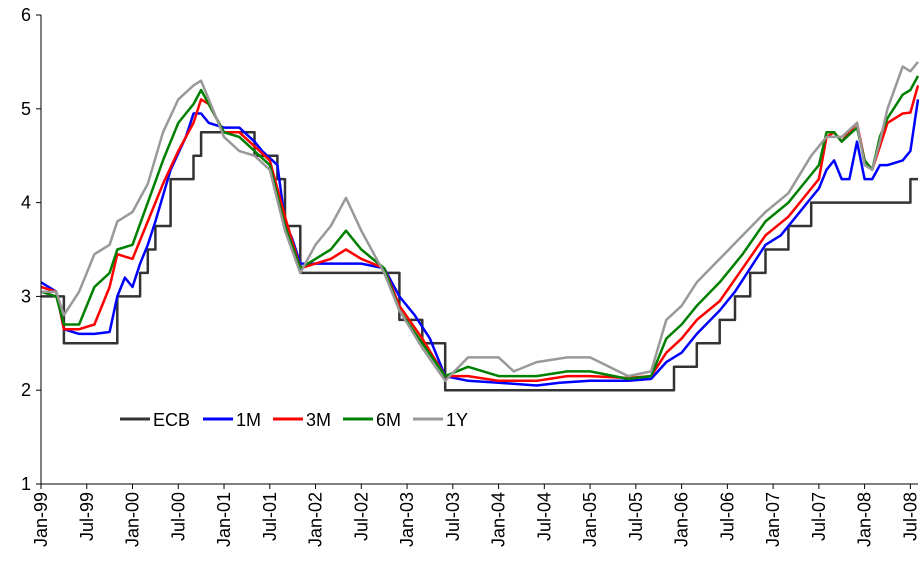 The height and width of the screenshot is (566, 919). I want to click on legend-label-ecb: ECB, so click(171, 420).